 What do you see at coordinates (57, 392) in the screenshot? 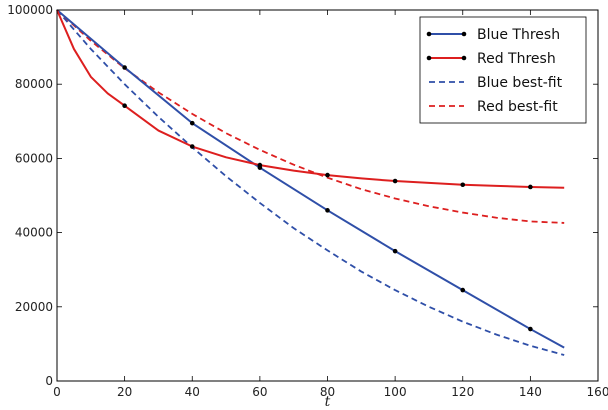
I see `x-tick-label: 0` at bounding box center [57, 392].